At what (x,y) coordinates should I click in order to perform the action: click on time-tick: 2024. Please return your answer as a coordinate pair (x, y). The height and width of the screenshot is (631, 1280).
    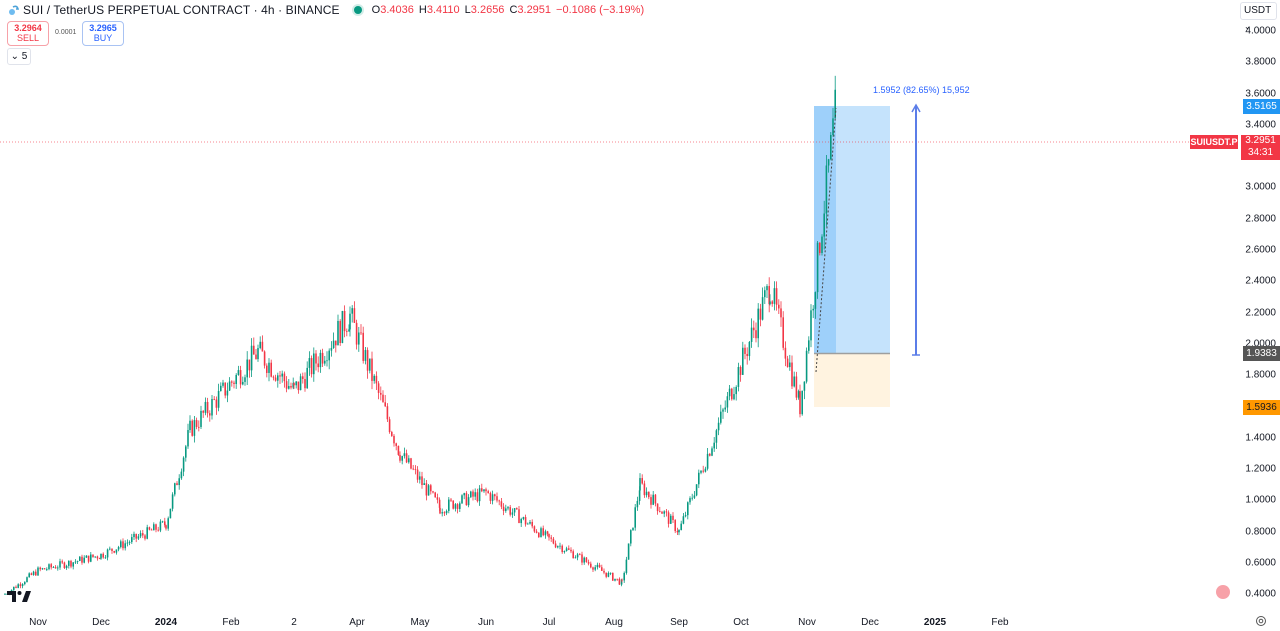
    Looking at the image, I should click on (166, 622).